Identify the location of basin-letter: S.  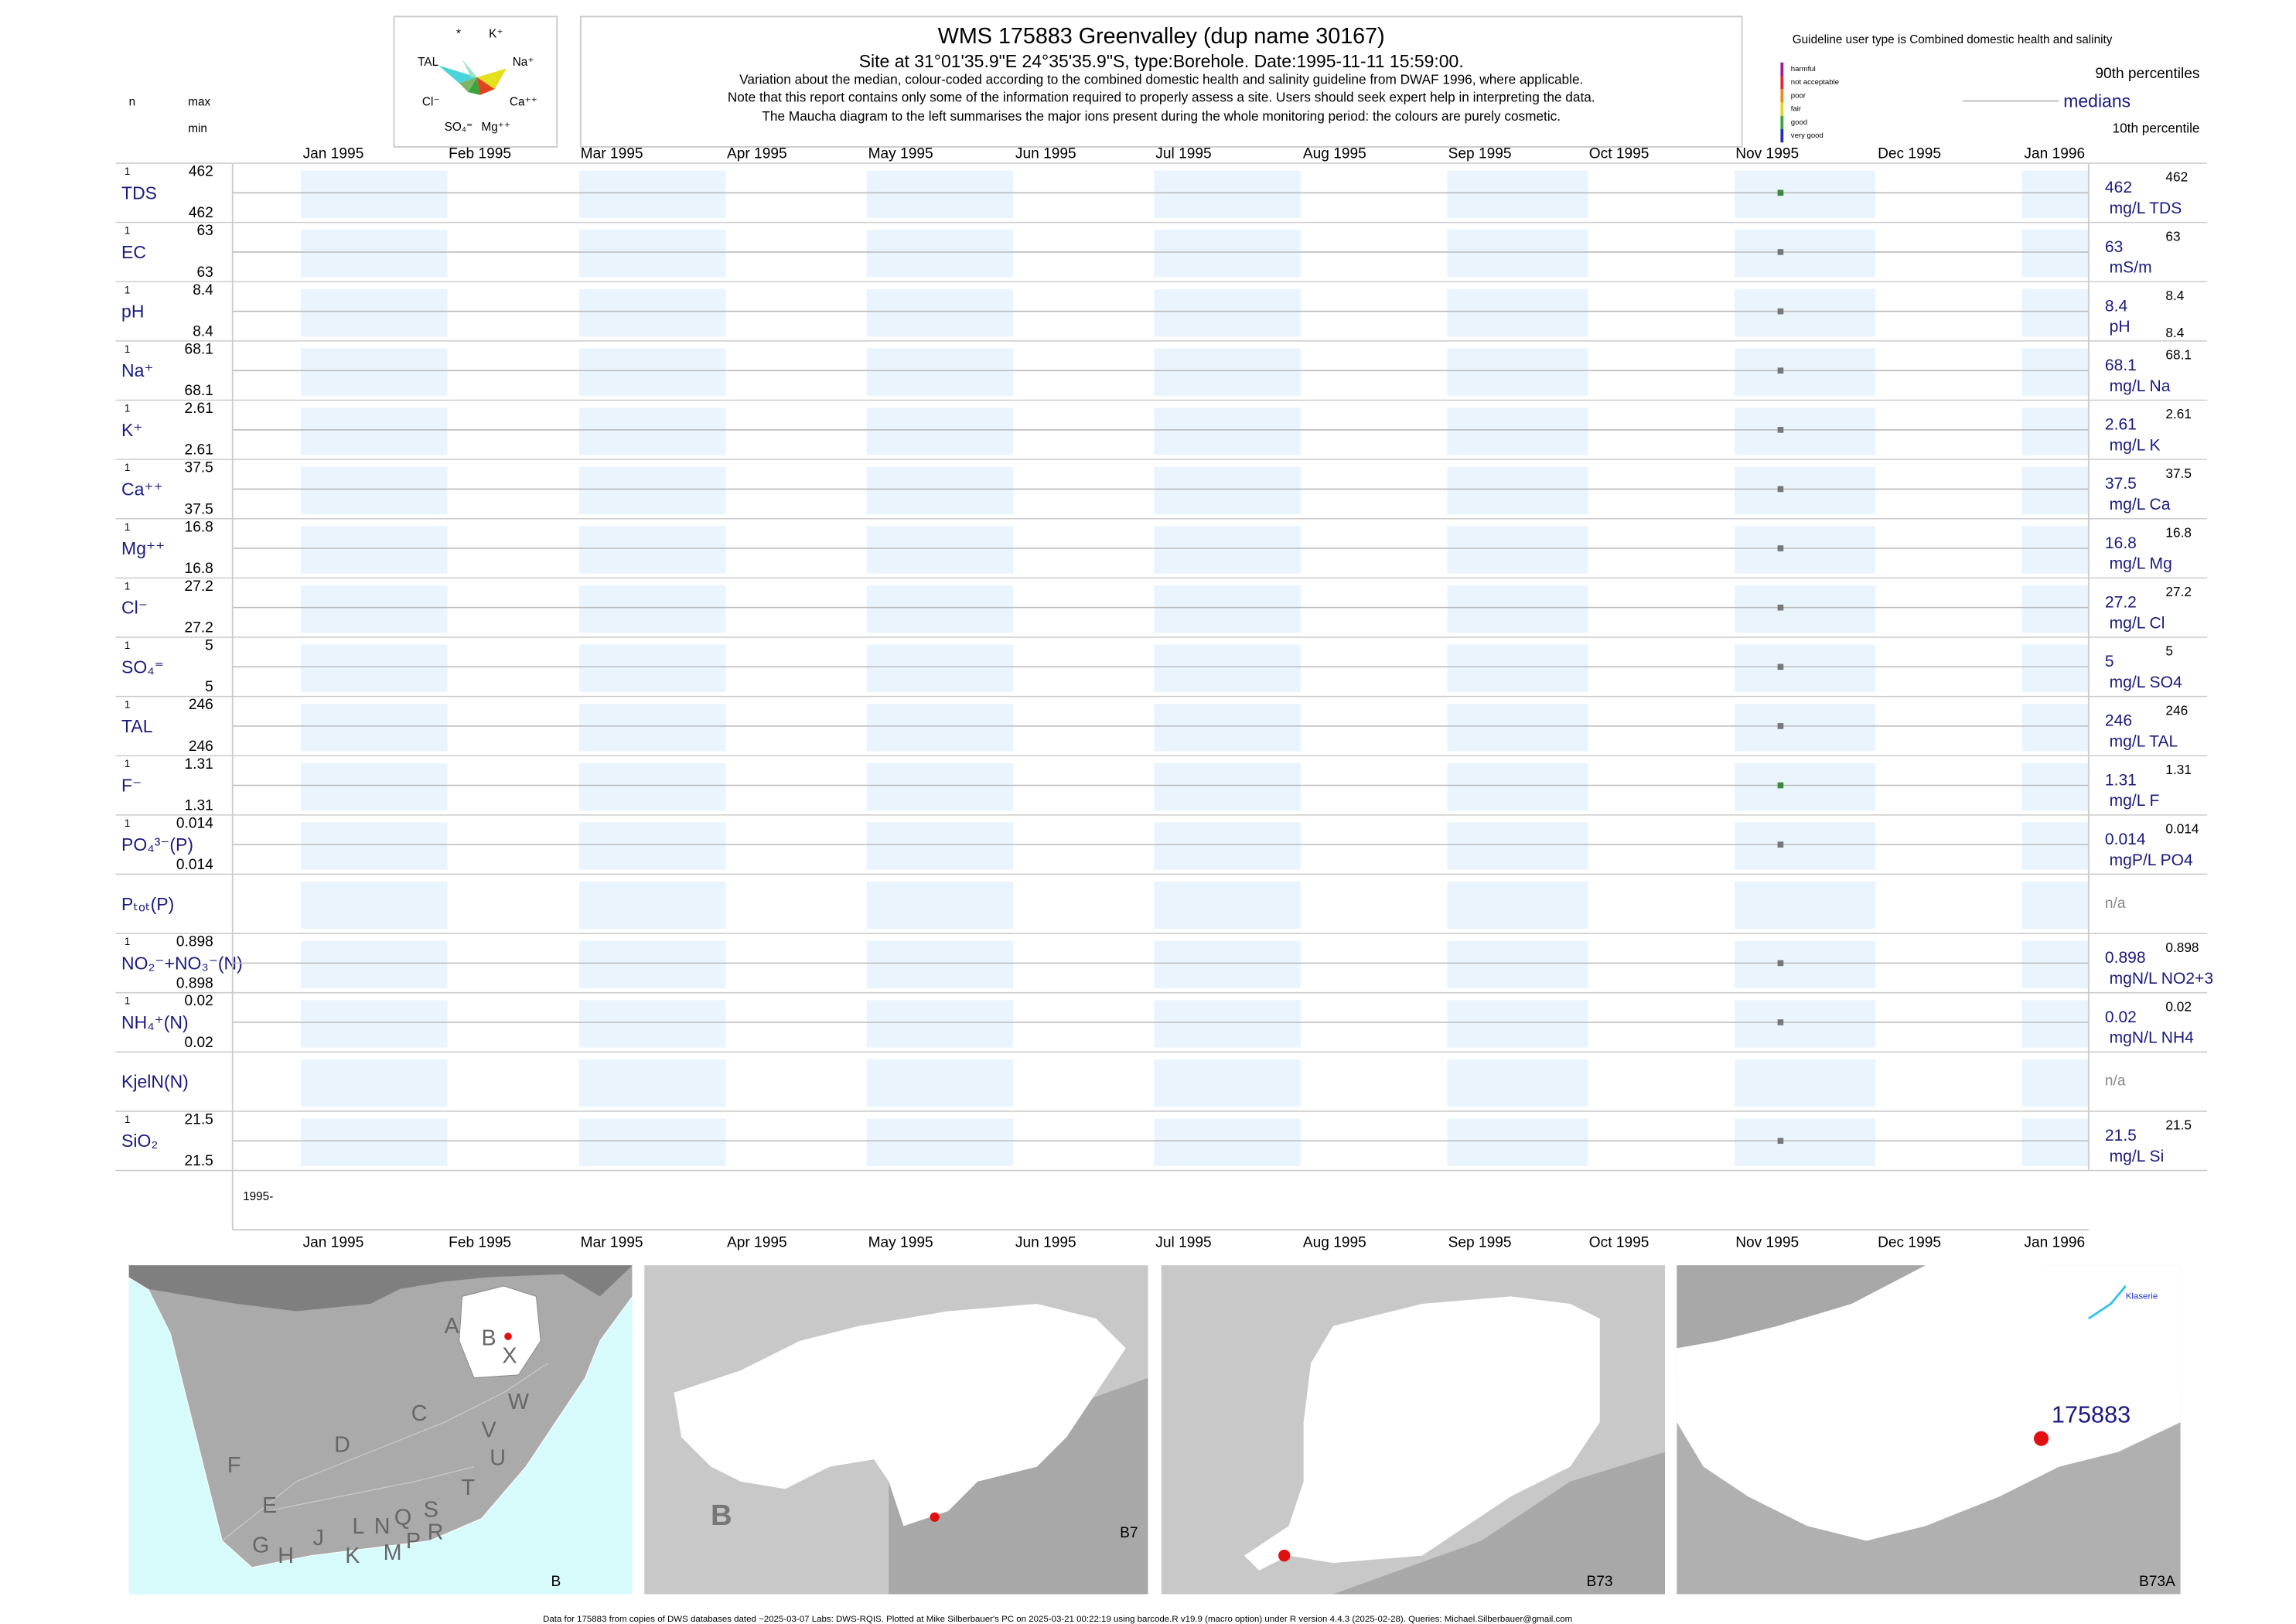
(431, 1510).